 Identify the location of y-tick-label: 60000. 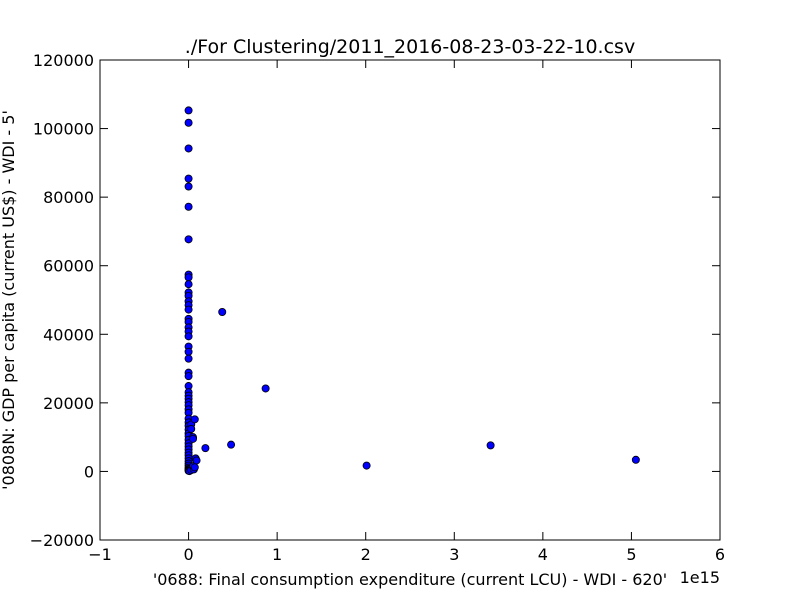
(68, 266).